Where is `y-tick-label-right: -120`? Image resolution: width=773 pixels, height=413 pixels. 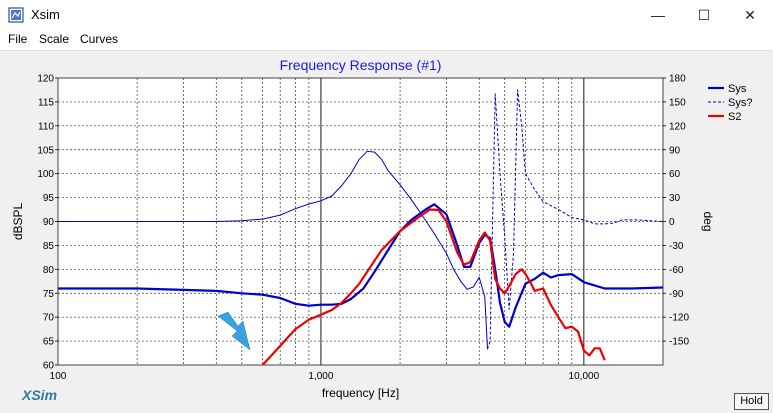 y-tick-label-right: -120 is located at coordinates (679, 318).